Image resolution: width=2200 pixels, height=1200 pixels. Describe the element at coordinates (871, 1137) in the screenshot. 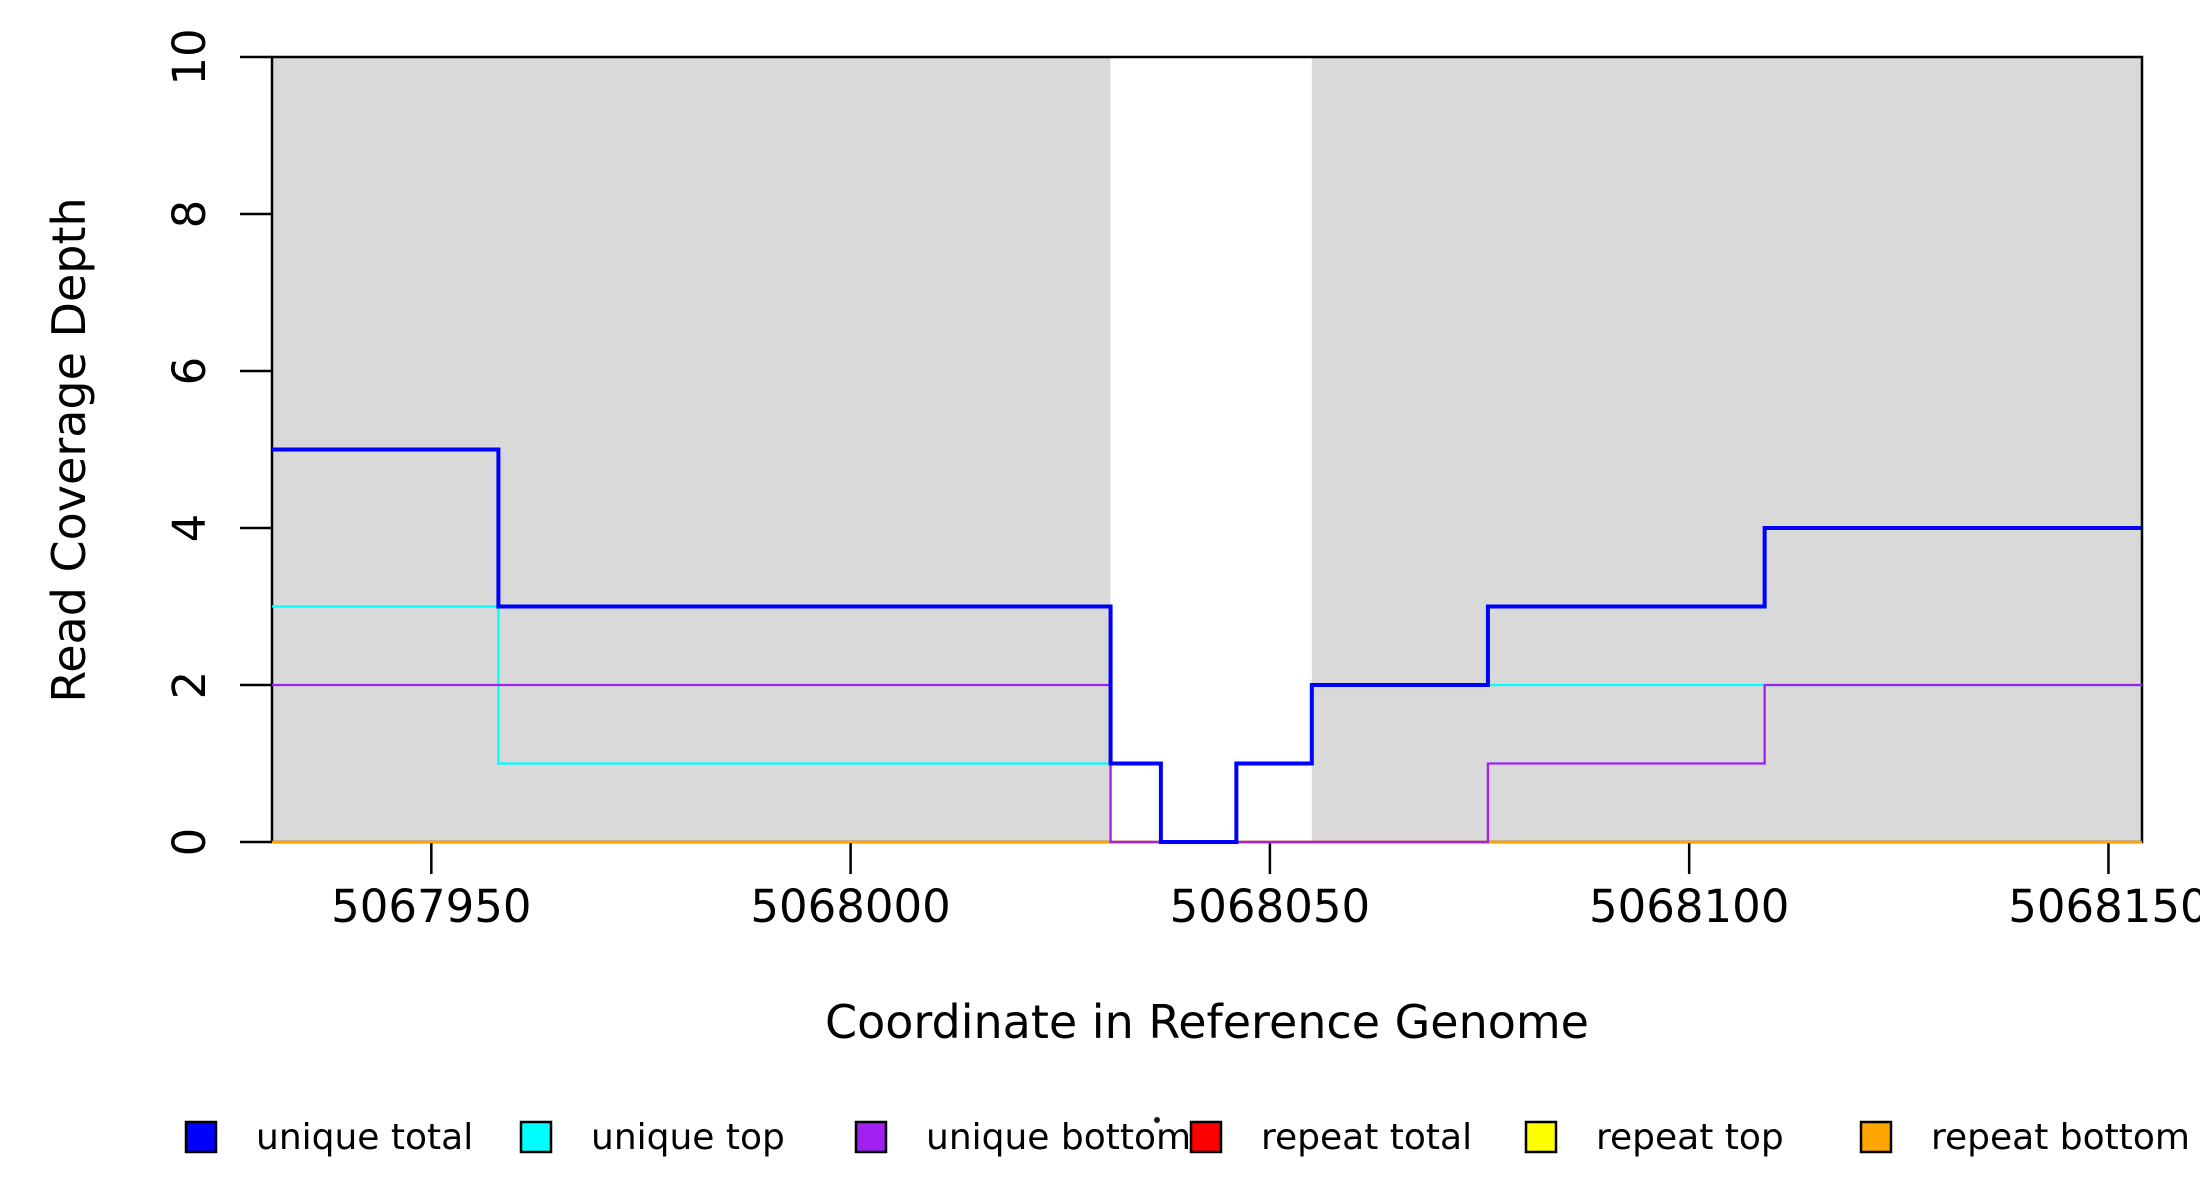

I see `legend-swatch-unique-bottom` at that location.